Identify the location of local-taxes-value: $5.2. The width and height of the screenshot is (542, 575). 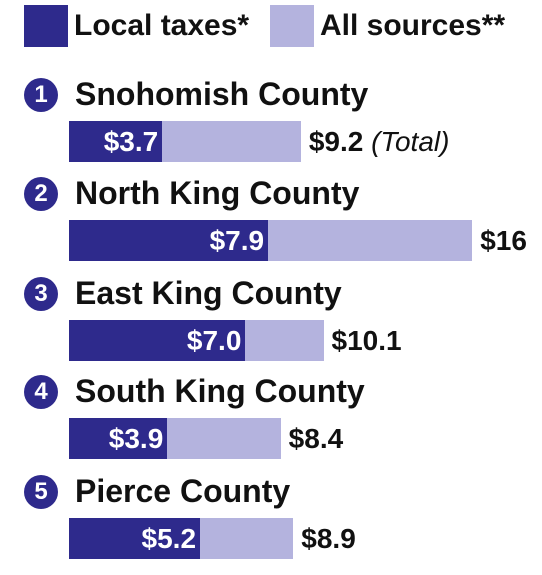
(169, 538).